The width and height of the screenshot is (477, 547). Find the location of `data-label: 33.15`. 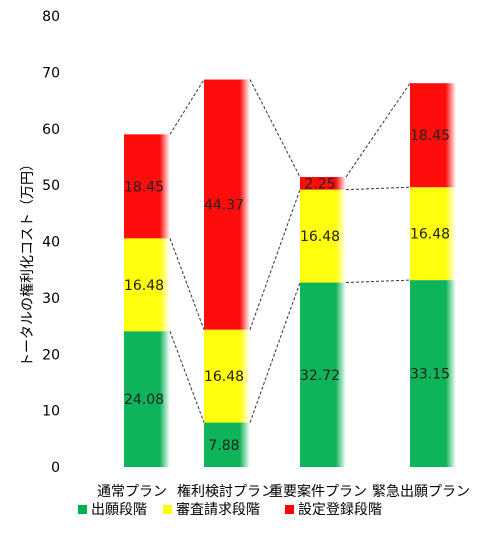

data-label: 33.15 is located at coordinates (430, 375).